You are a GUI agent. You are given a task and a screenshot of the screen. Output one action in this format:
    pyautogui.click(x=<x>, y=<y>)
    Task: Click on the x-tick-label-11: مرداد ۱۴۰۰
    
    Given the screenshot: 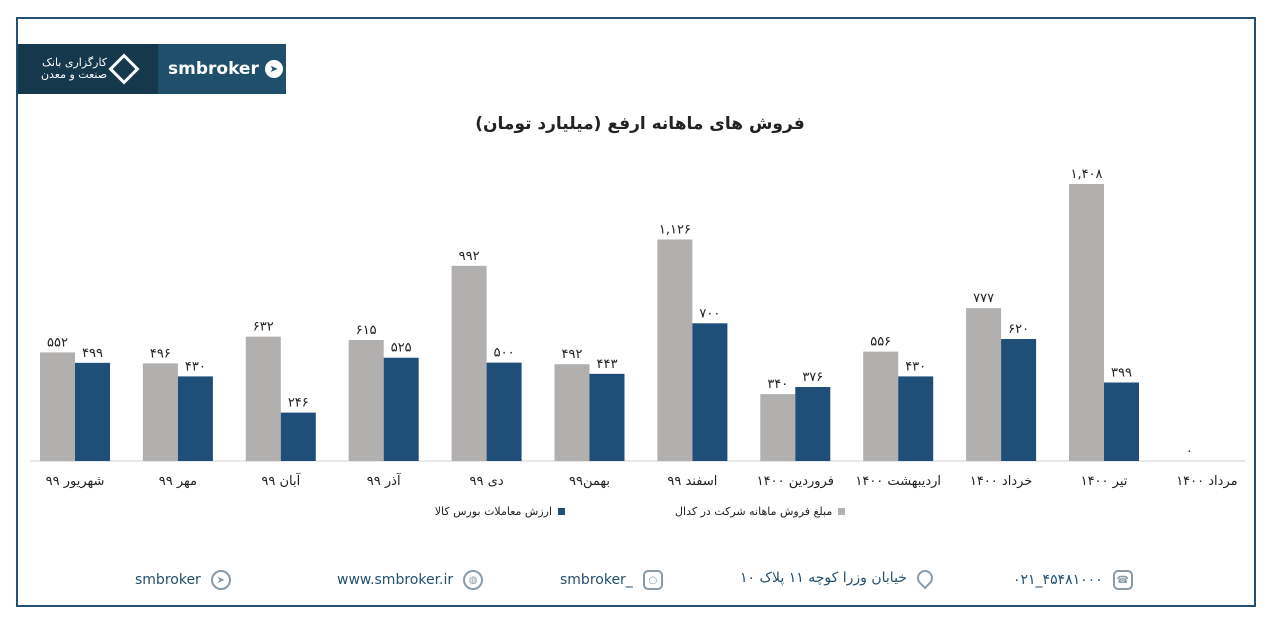 What is the action you would take?
    pyautogui.click(x=1206, y=481)
    